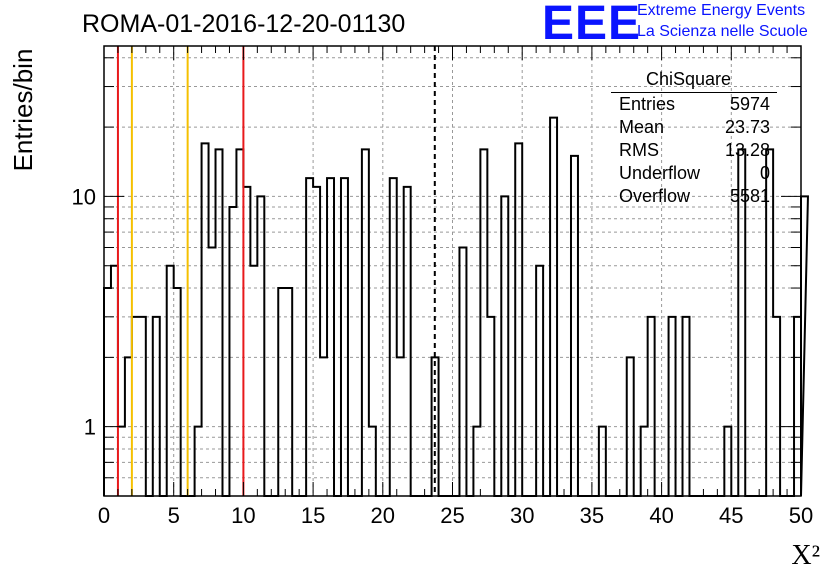  What do you see at coordinates (805, 555) in the screenshot?
I see `x-axis-label: X²` at bounding box center [805, 555].